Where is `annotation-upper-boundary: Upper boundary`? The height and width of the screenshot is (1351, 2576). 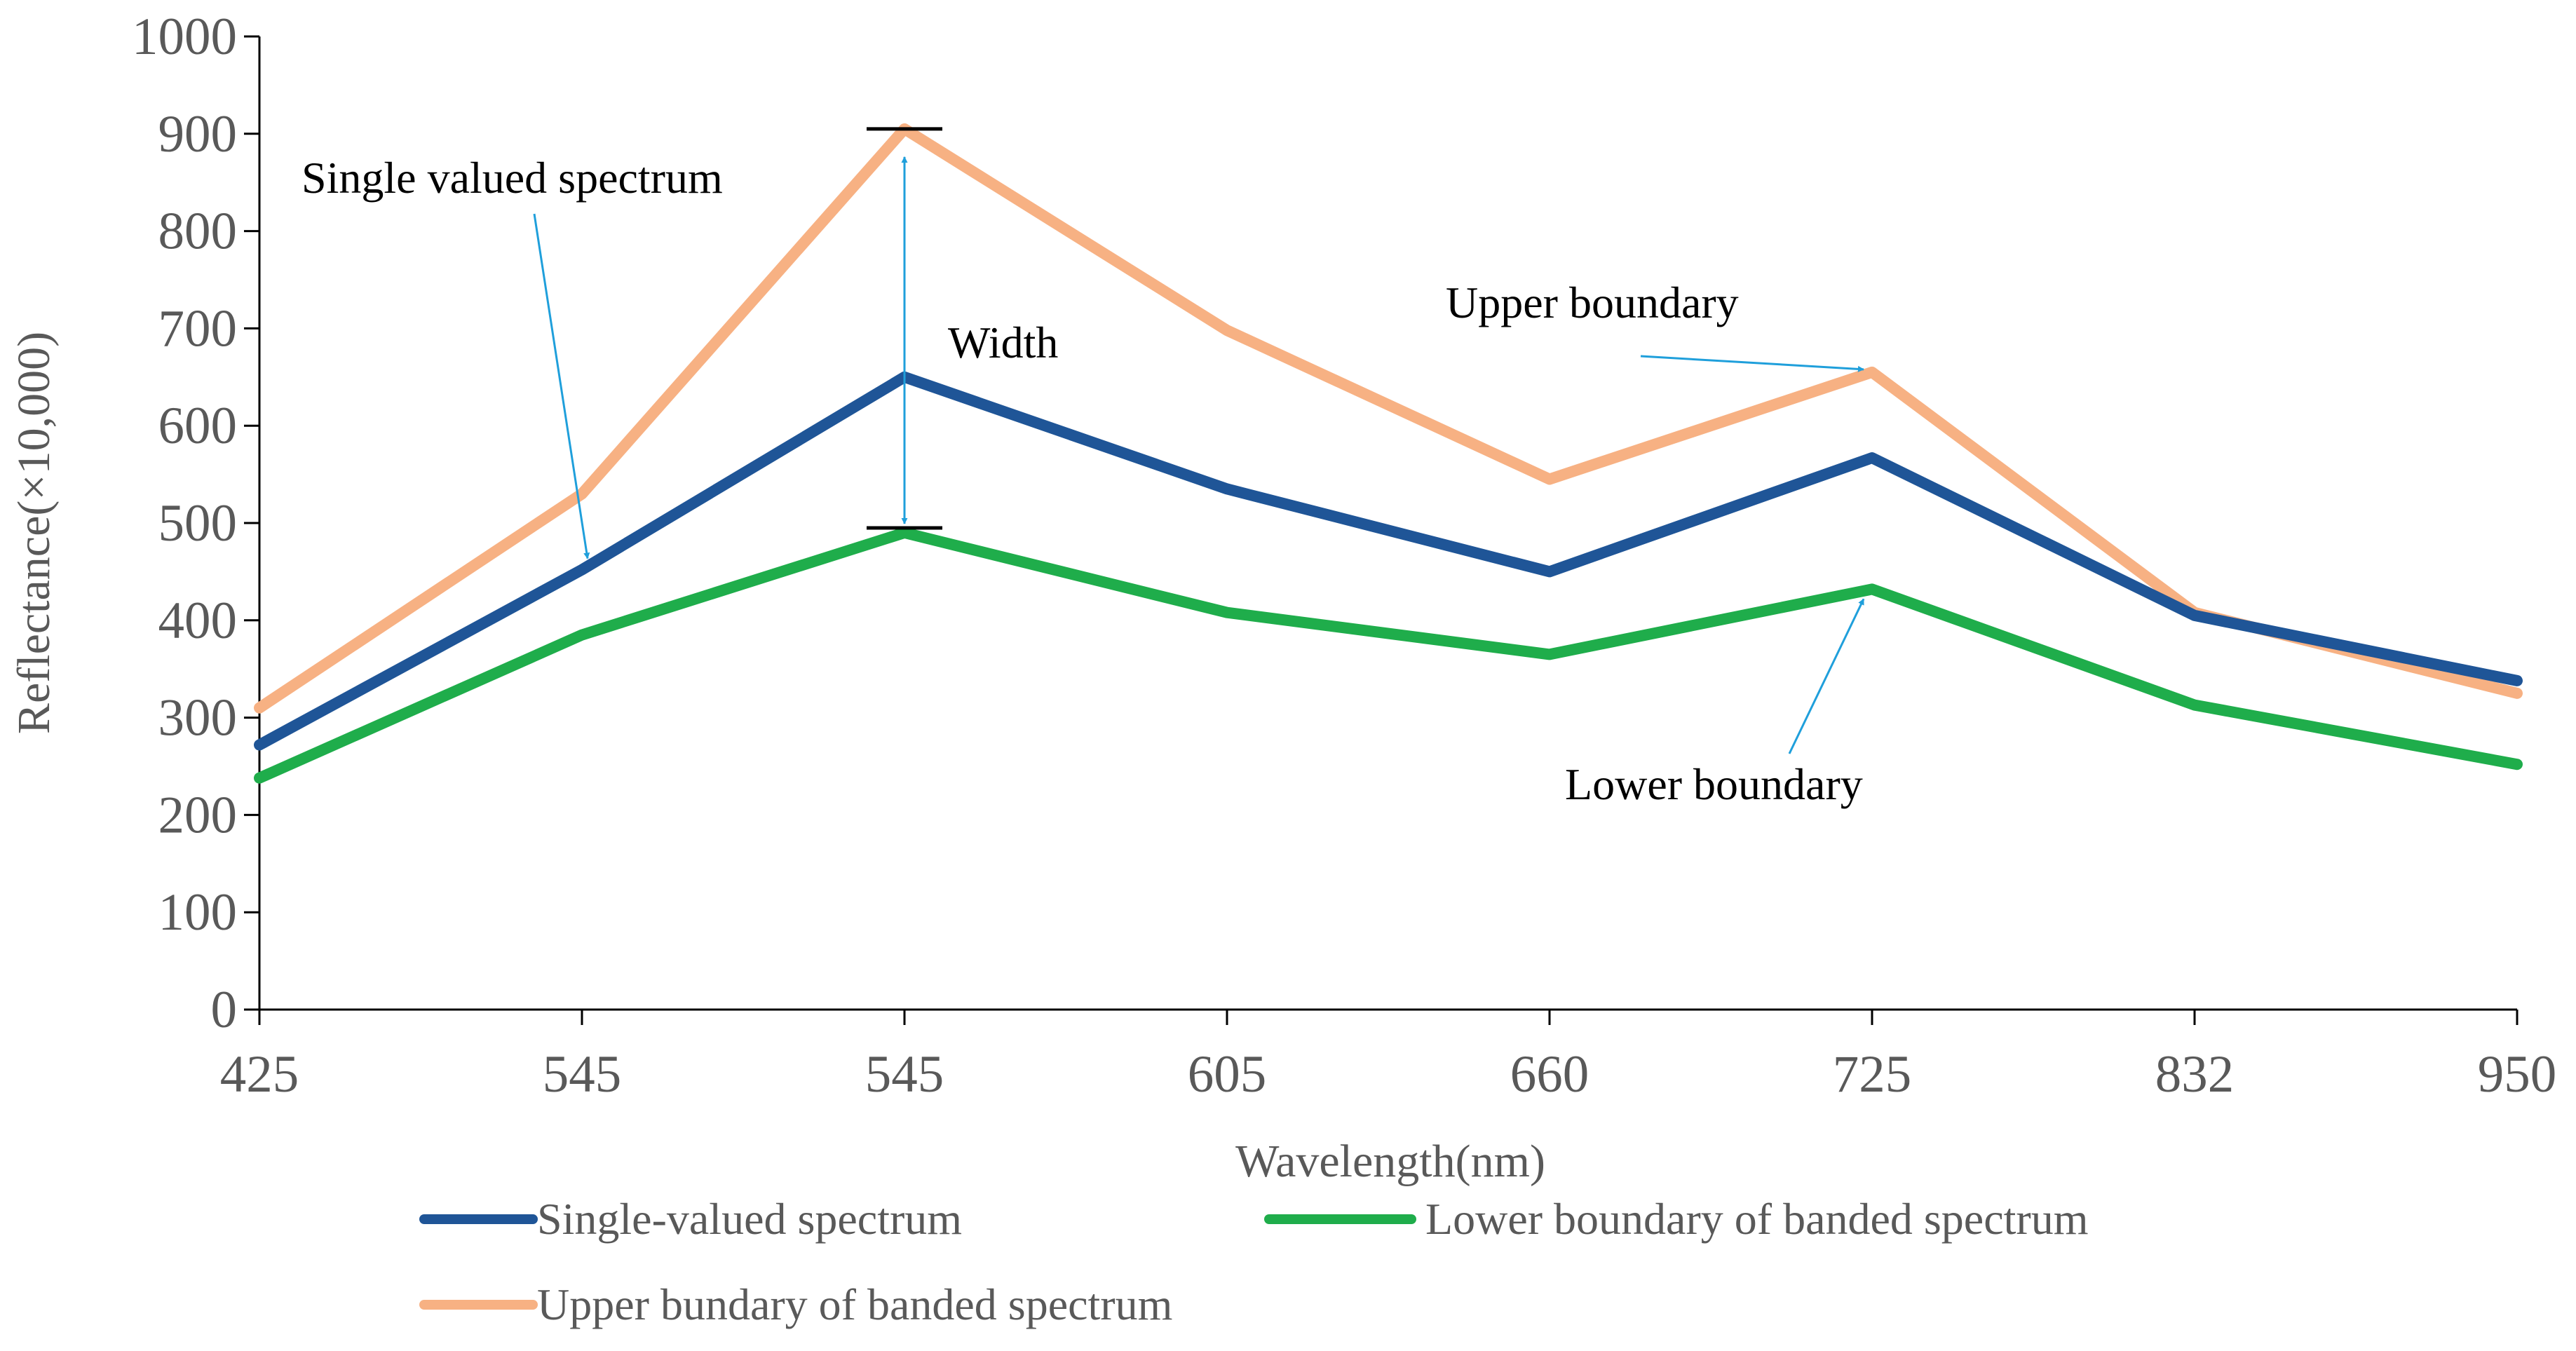 annotation-upper-boundary: Upper boundary is located at coordinates (1592, 302).